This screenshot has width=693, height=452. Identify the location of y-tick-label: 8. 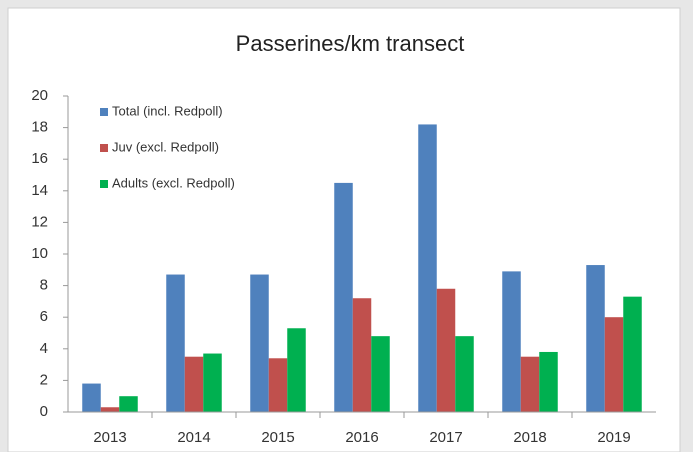
(44, 285).